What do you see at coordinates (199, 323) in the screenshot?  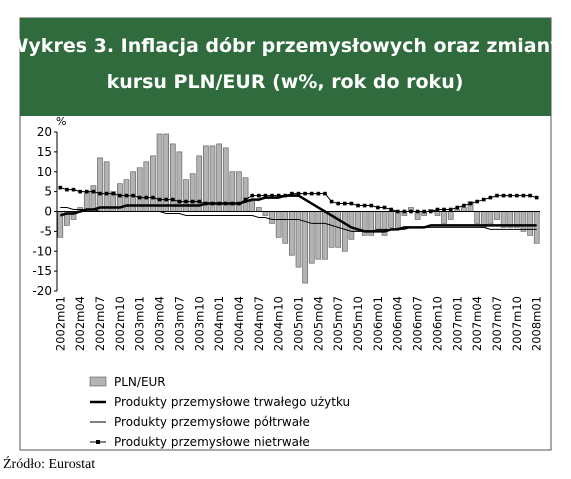 I see `x-tick-label: 2003m10` at bounding box center [199, 323].